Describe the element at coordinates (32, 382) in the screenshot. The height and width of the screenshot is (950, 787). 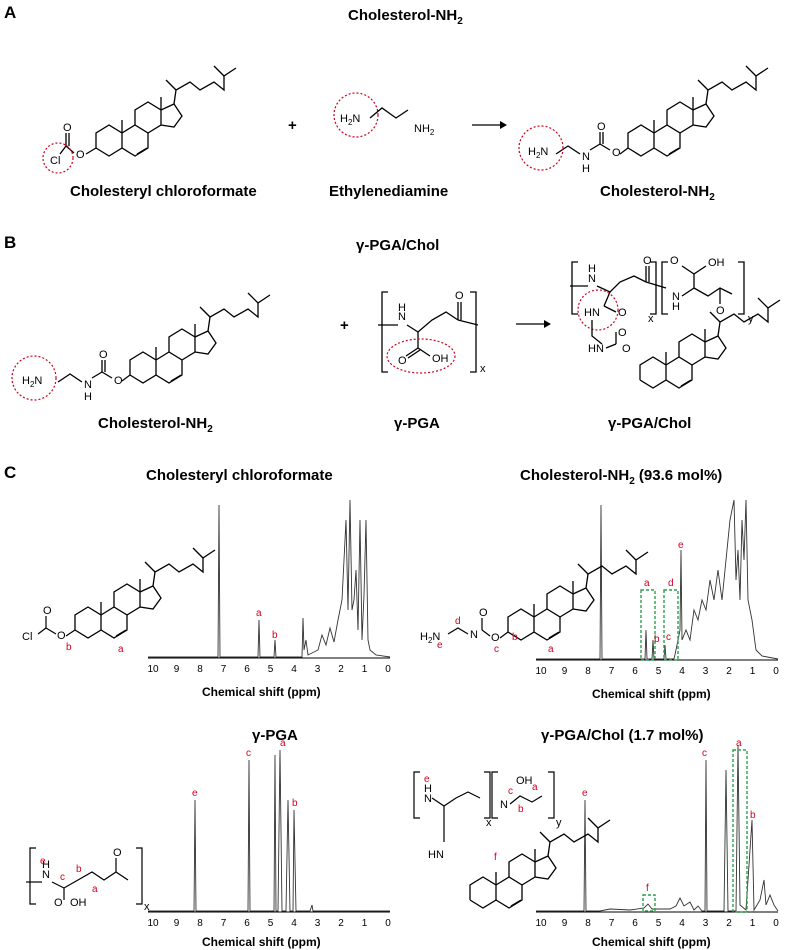
I see `svg-text: H2N` at that location.